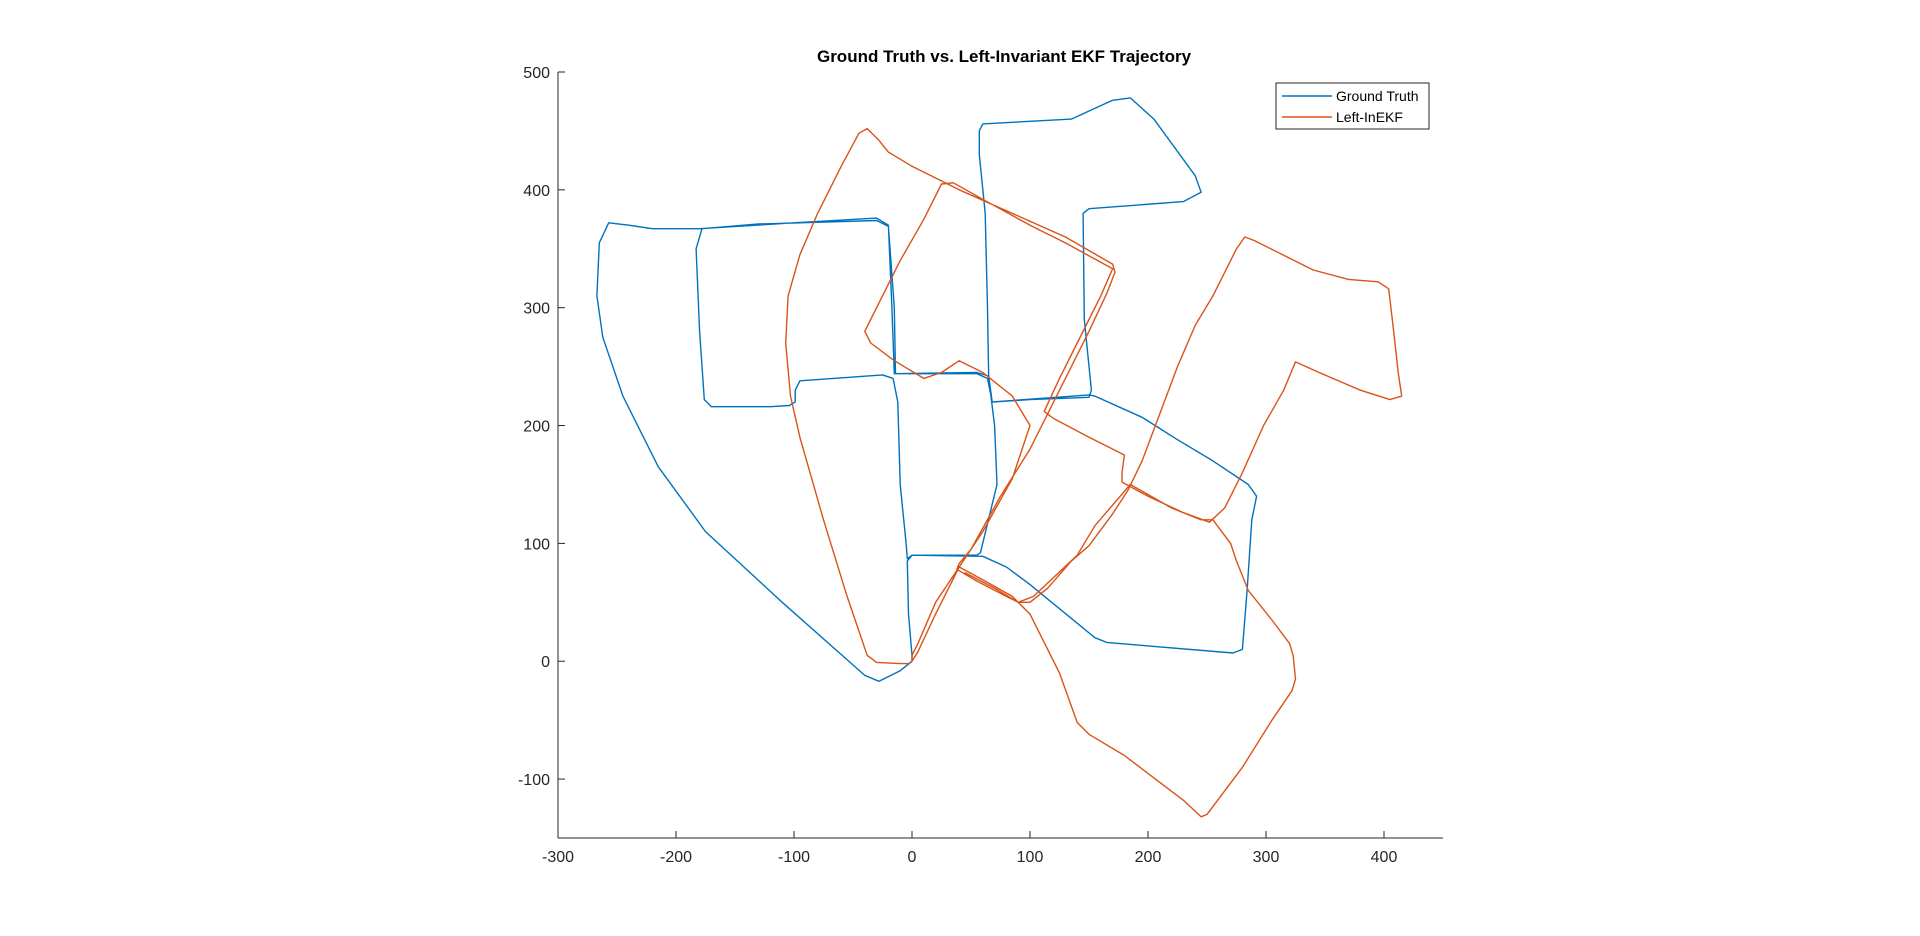 This screenshot has width=1920, height=936. I want to click on x-tick-label: -300, so click(558, 857).